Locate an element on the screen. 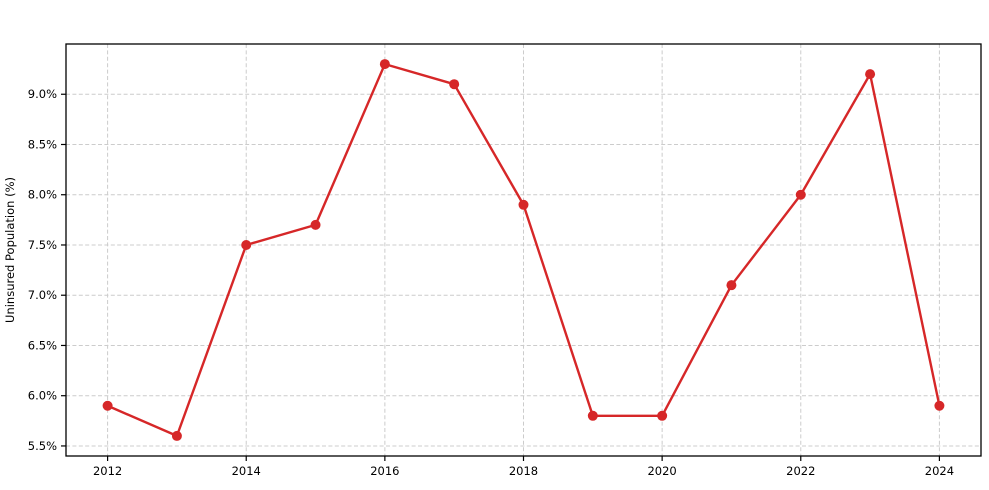 This screenshot has height=490, width=989. y-tick-label: 6.5% is located at coordinates (42, 345).